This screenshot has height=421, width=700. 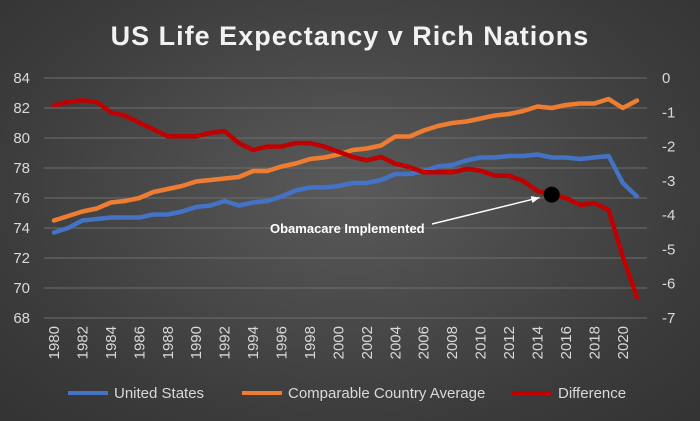 I want to click on right-tick-label: -4, so click(x=668, y=215).